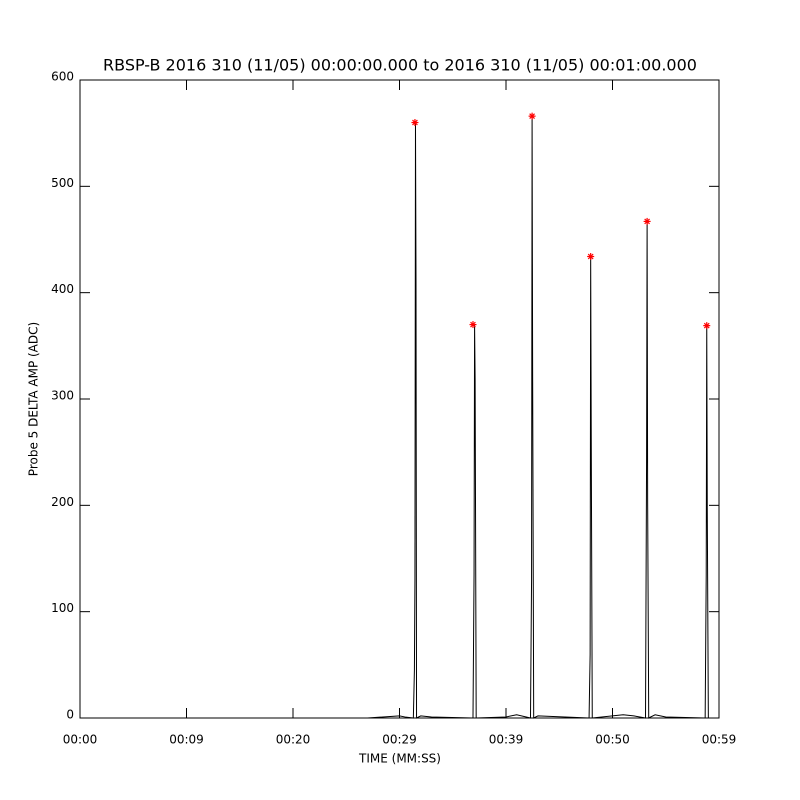  Describe the element at coordinates (293, 740) in the screenshot. I see `x-tick-label: 00:20` at that location.